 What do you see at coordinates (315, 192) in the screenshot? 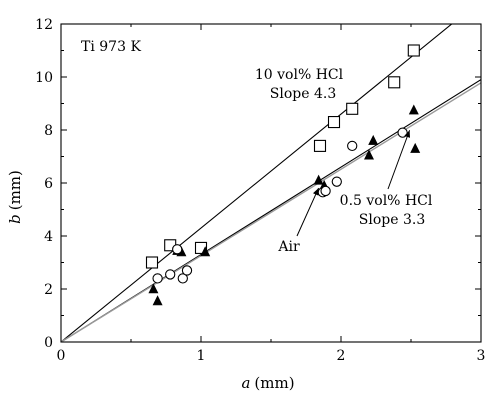
I see `air-arrow-head` at bounding box center [315, 192].